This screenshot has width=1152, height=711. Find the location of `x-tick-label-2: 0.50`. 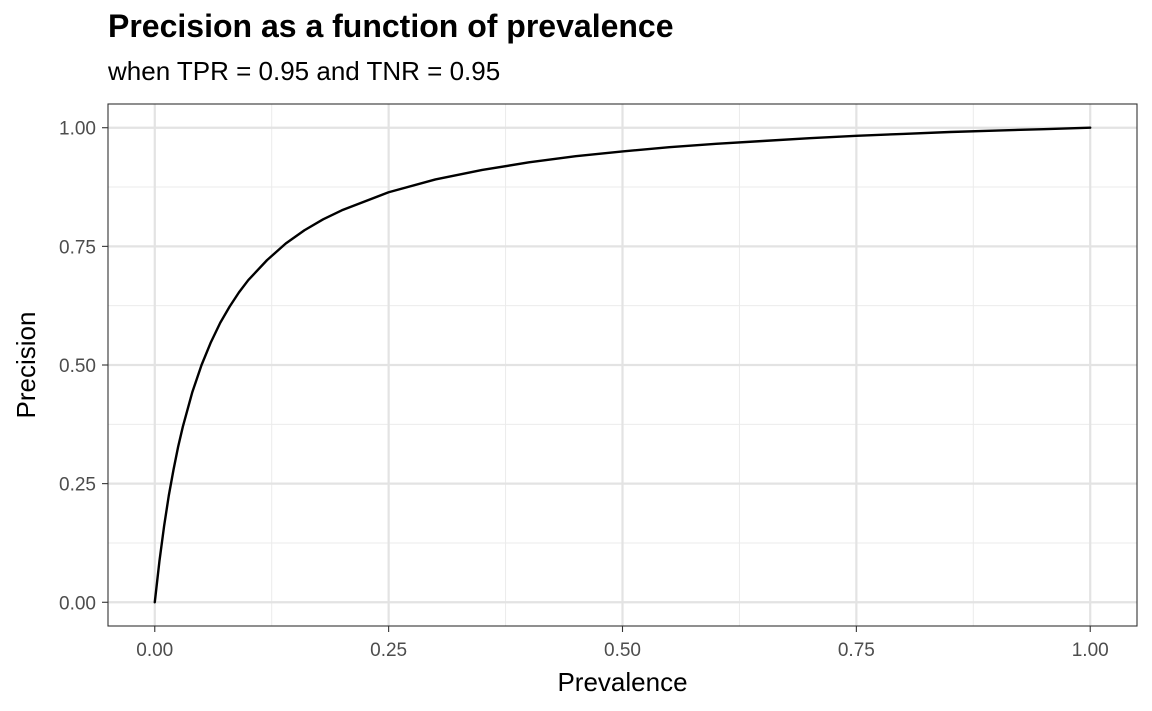

x-tick-label-2: 0.50 is located at coordinates (622, 650).